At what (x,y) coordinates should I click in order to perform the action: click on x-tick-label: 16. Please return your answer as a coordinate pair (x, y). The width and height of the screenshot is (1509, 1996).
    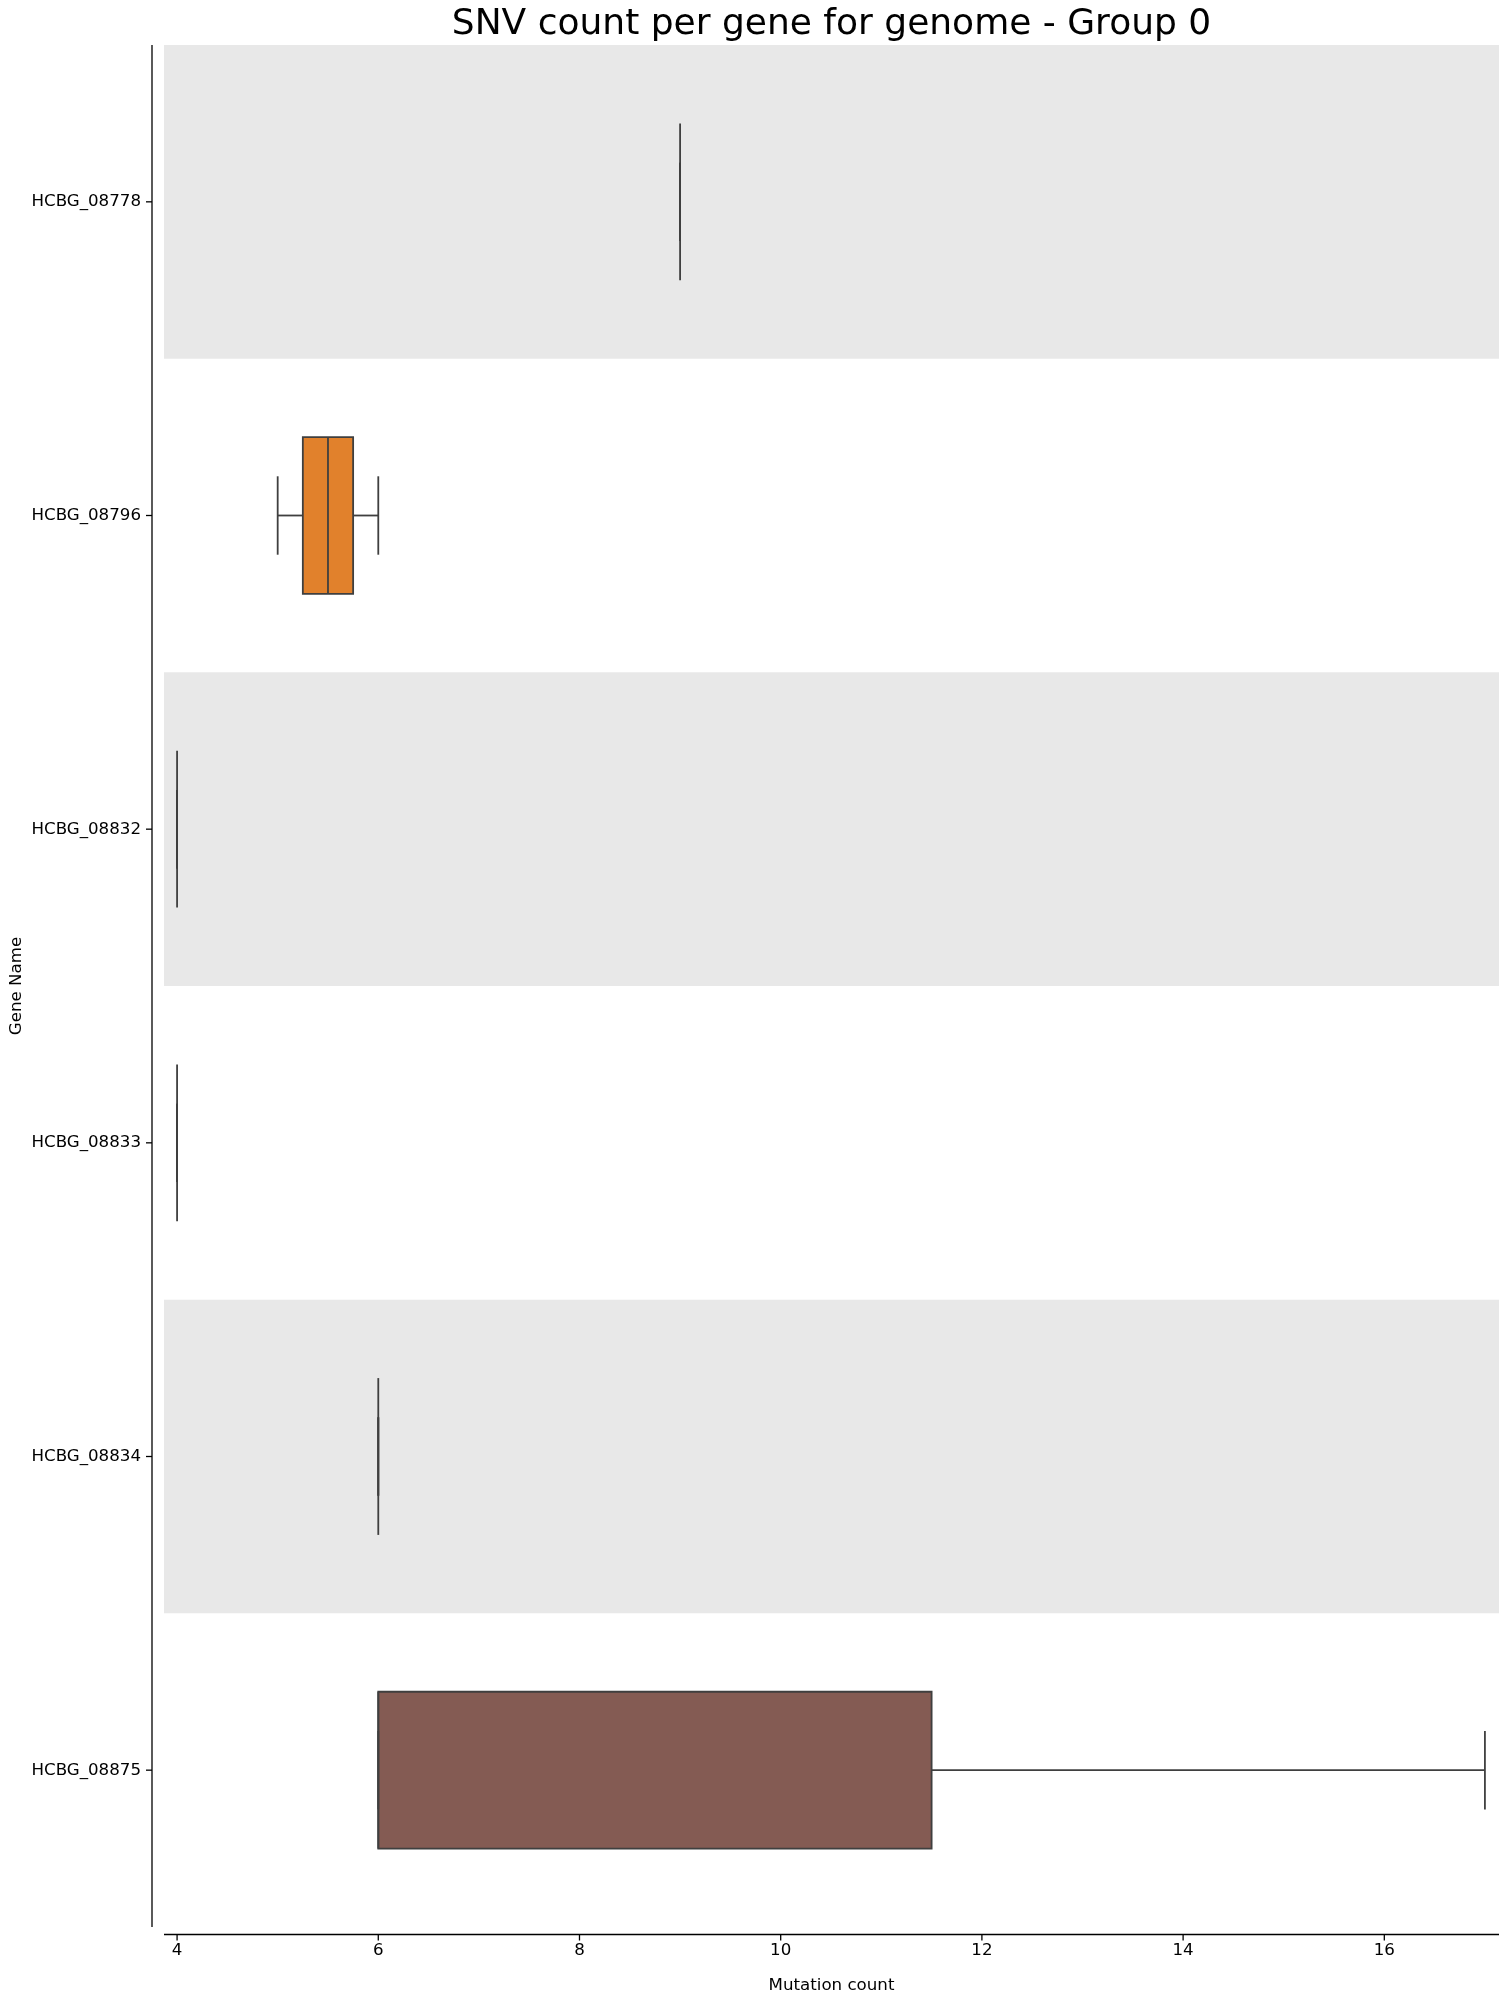
    Looking at the image, I should click on (1384, 1950).